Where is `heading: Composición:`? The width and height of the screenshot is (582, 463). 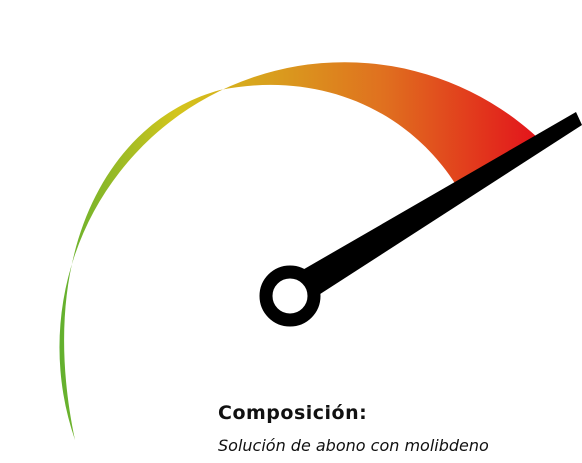
heading: Composición: is located at coordinates (293, 413).